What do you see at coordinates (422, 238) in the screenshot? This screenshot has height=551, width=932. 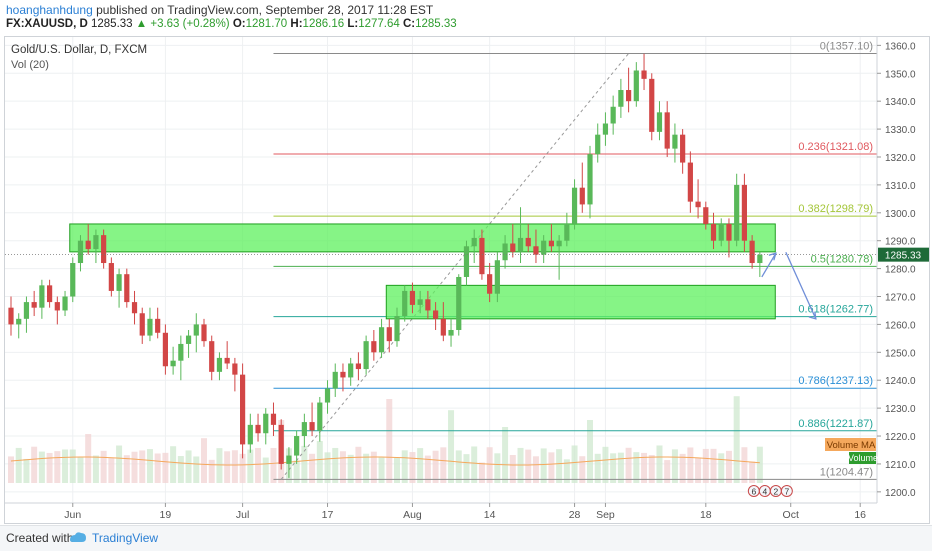 I see `support-resistance-zone` at bounding box center [422, 238].